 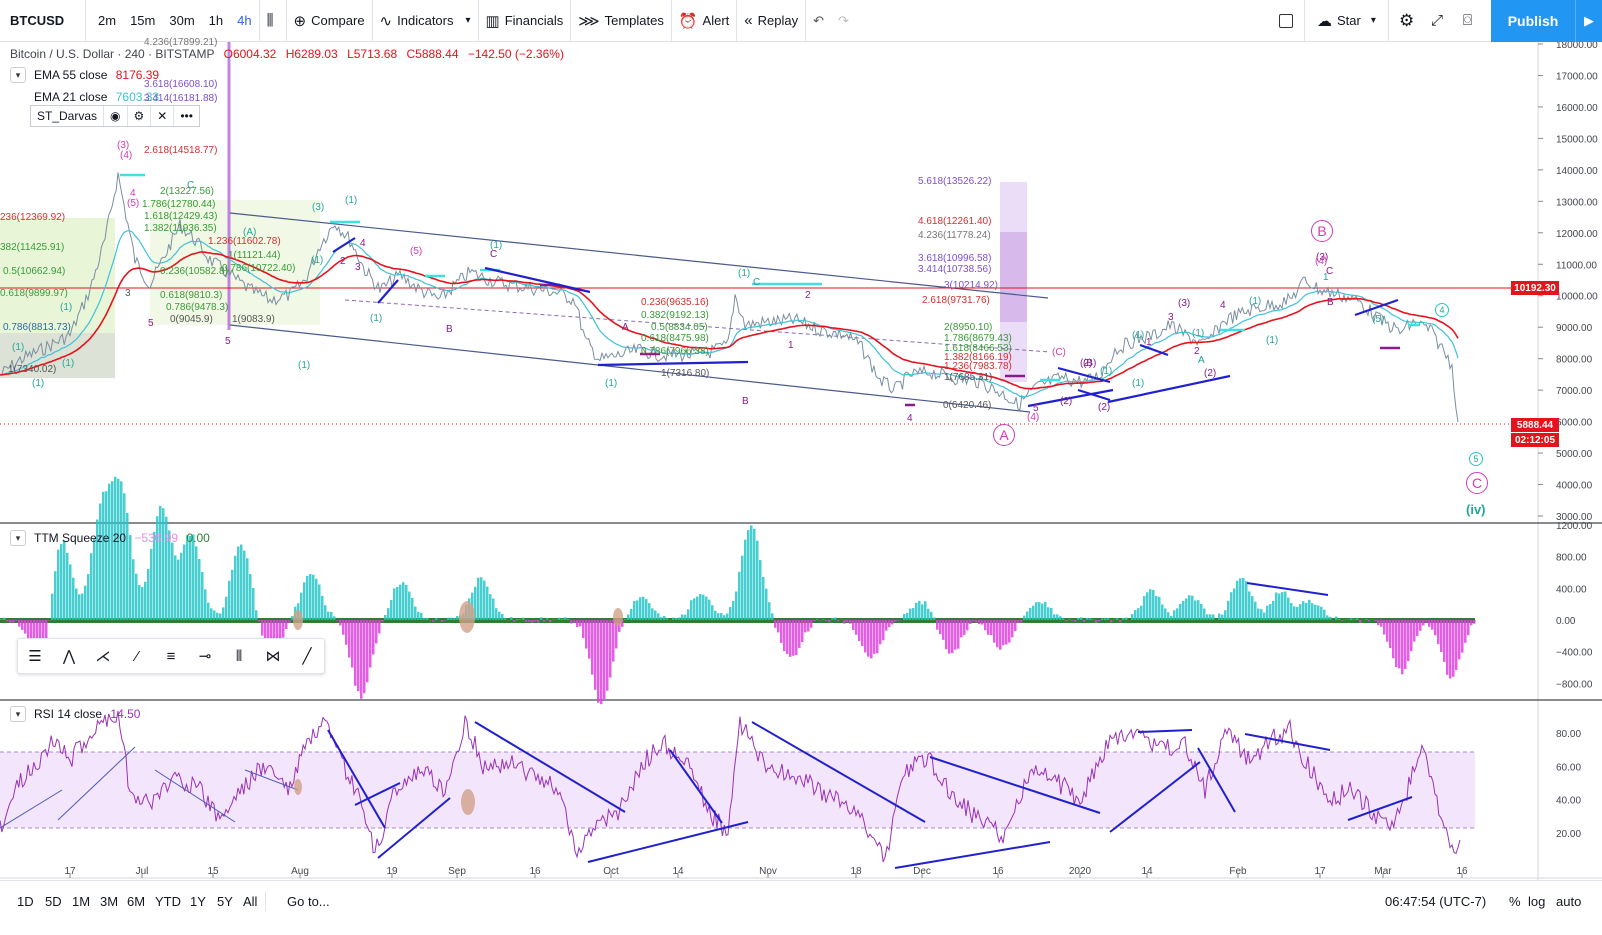 What do you see at coordinates (35, 656) in the screenshot?
I see `lines-tool-icon: ☰` at bounding box center [35, 656].